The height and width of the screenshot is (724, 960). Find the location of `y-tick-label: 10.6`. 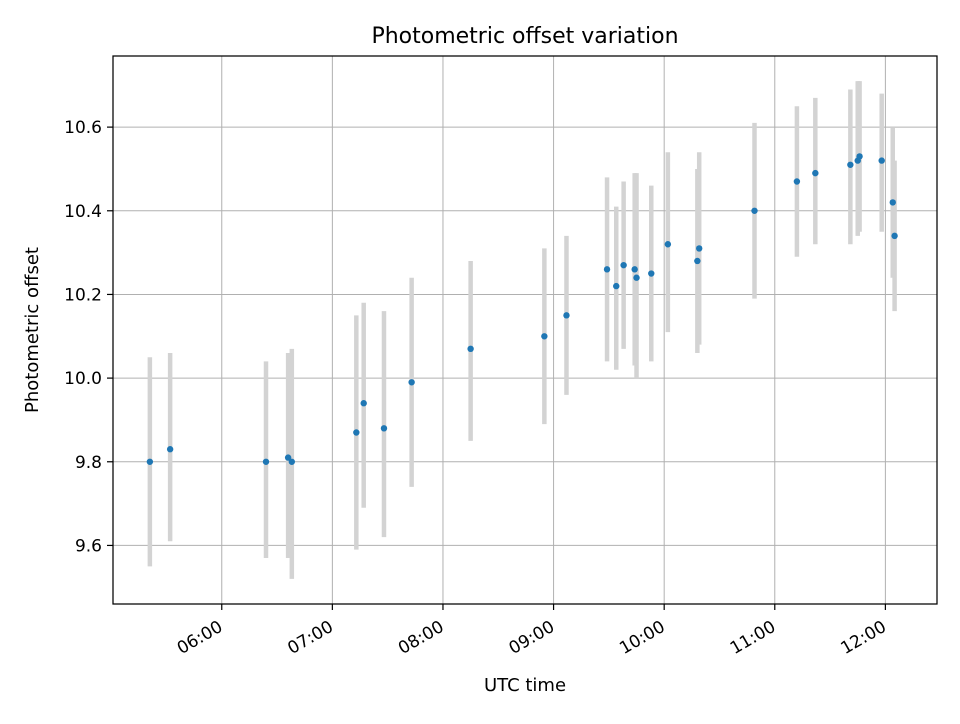

y-tick-label: 10.6 is located at coordinates (83, 128).